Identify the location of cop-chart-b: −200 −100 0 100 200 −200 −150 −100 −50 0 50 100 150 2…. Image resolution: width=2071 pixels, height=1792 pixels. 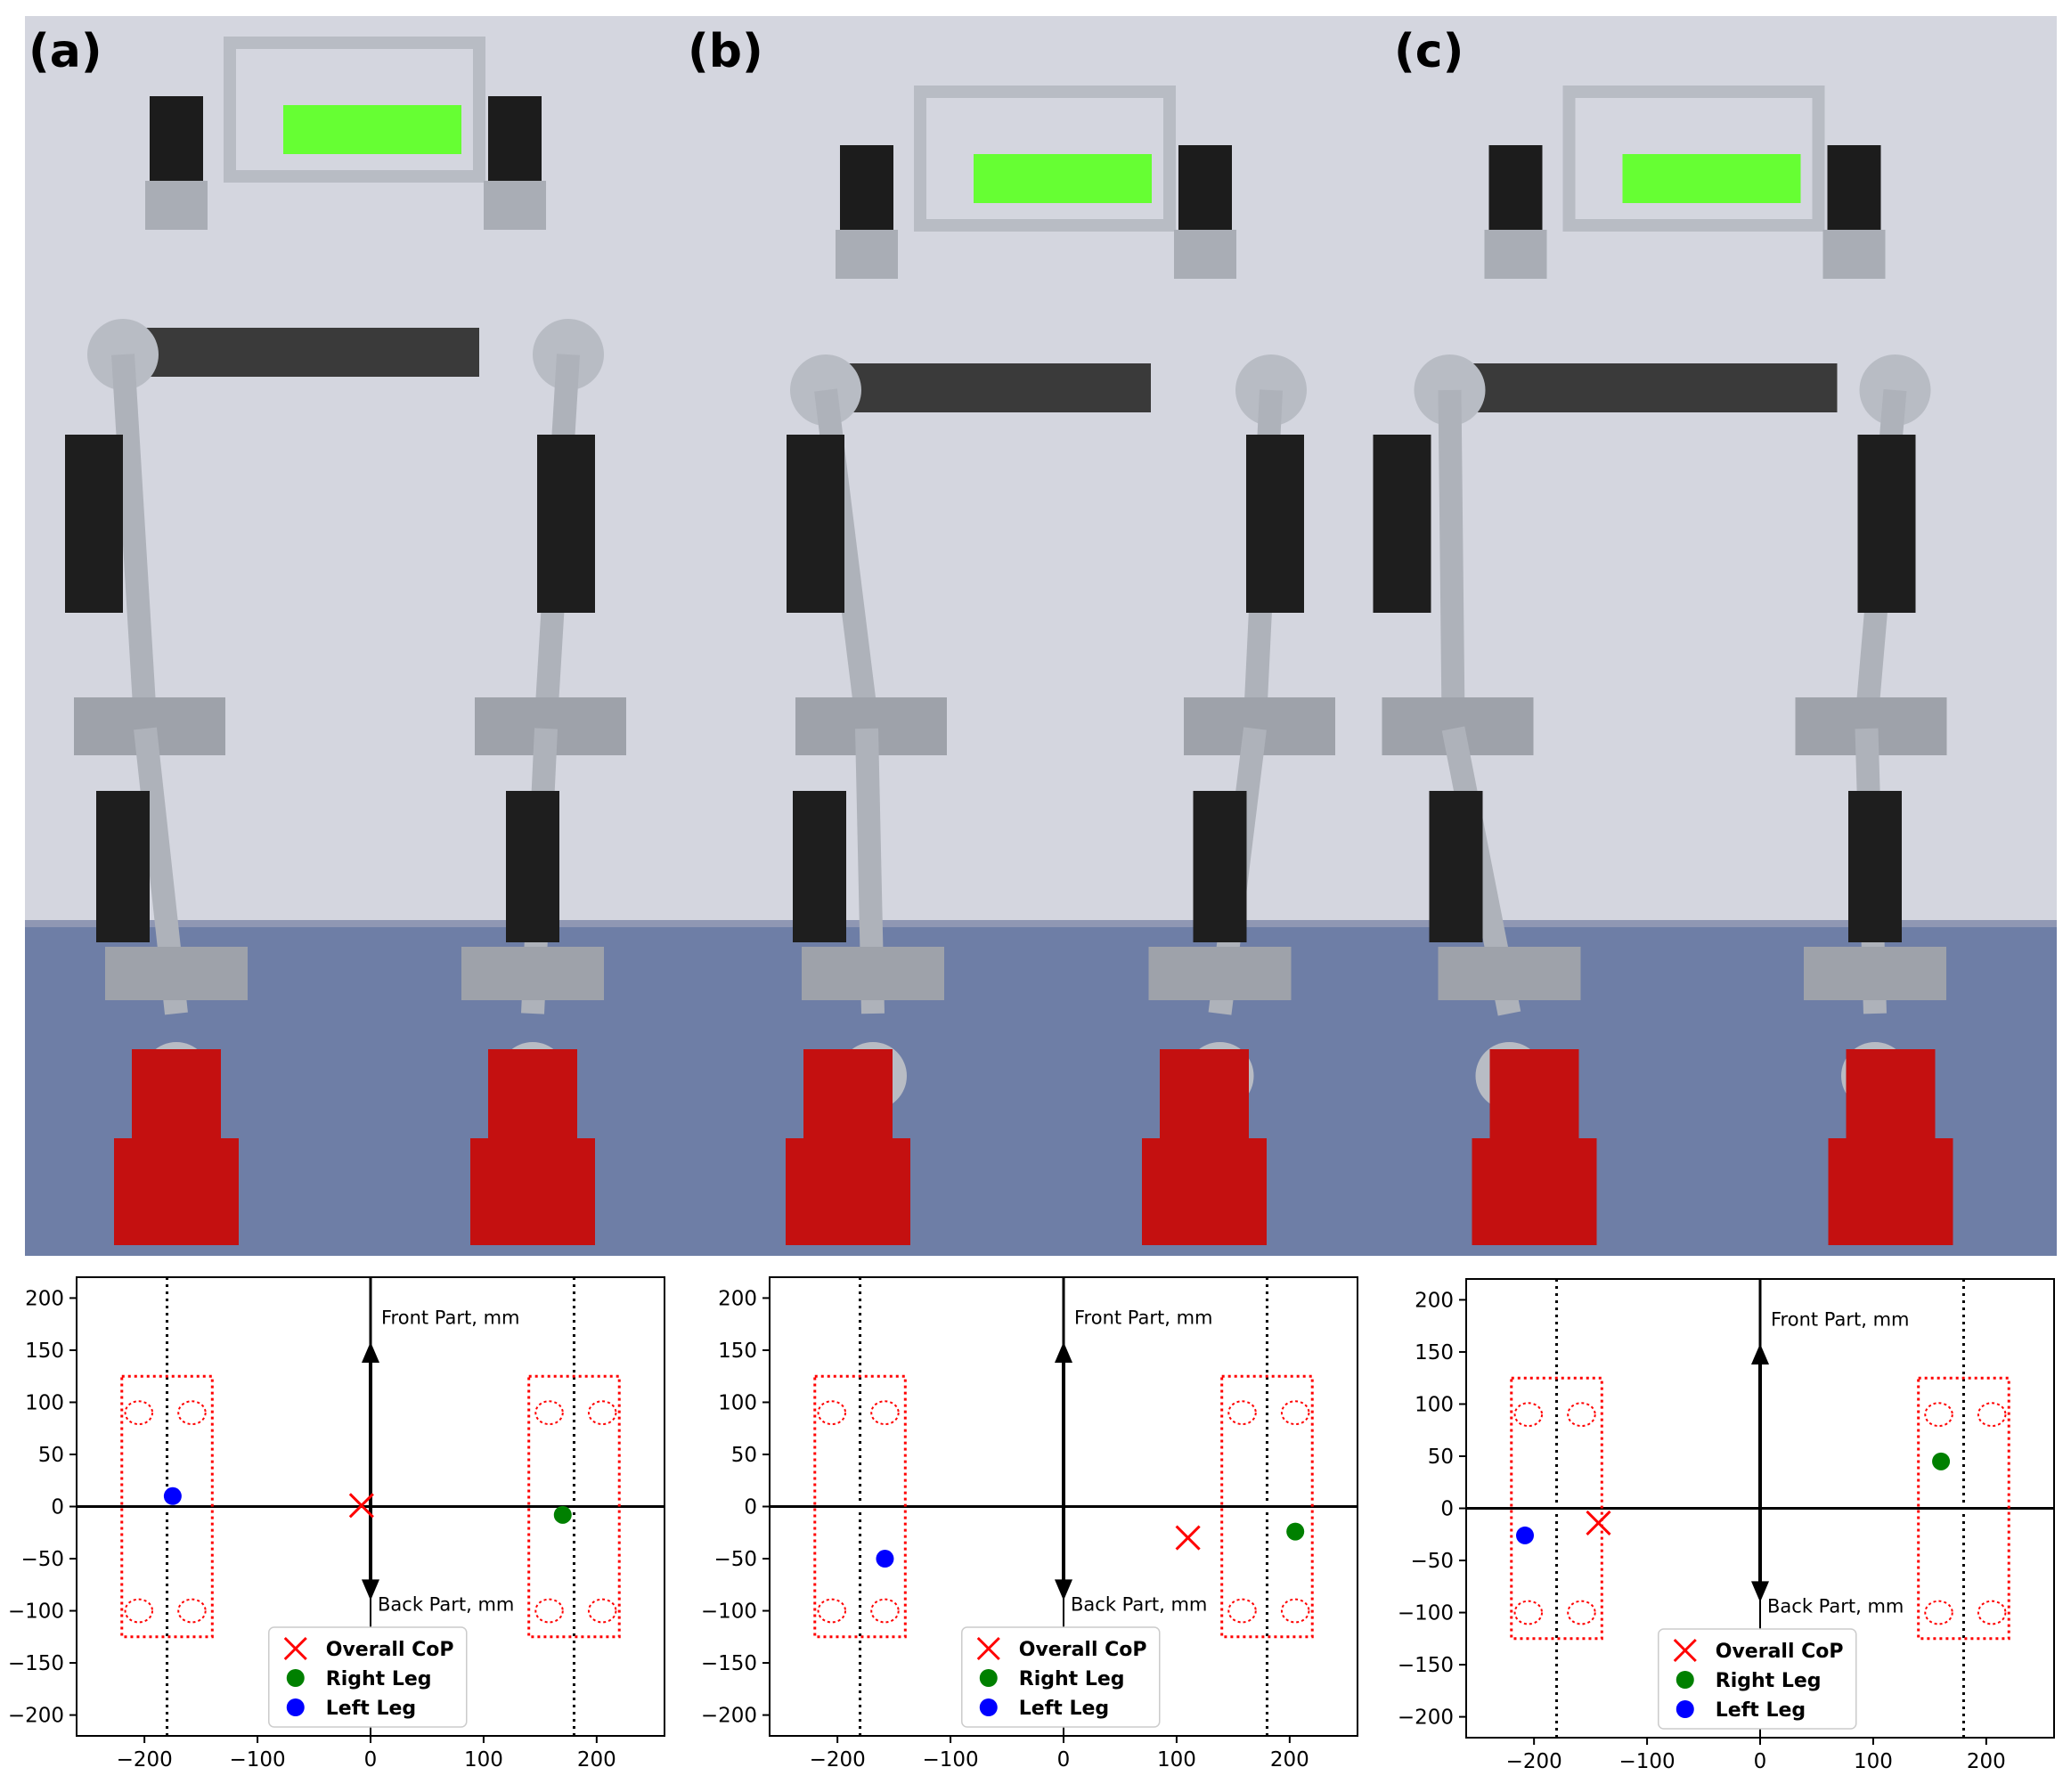
(1029, 1524).